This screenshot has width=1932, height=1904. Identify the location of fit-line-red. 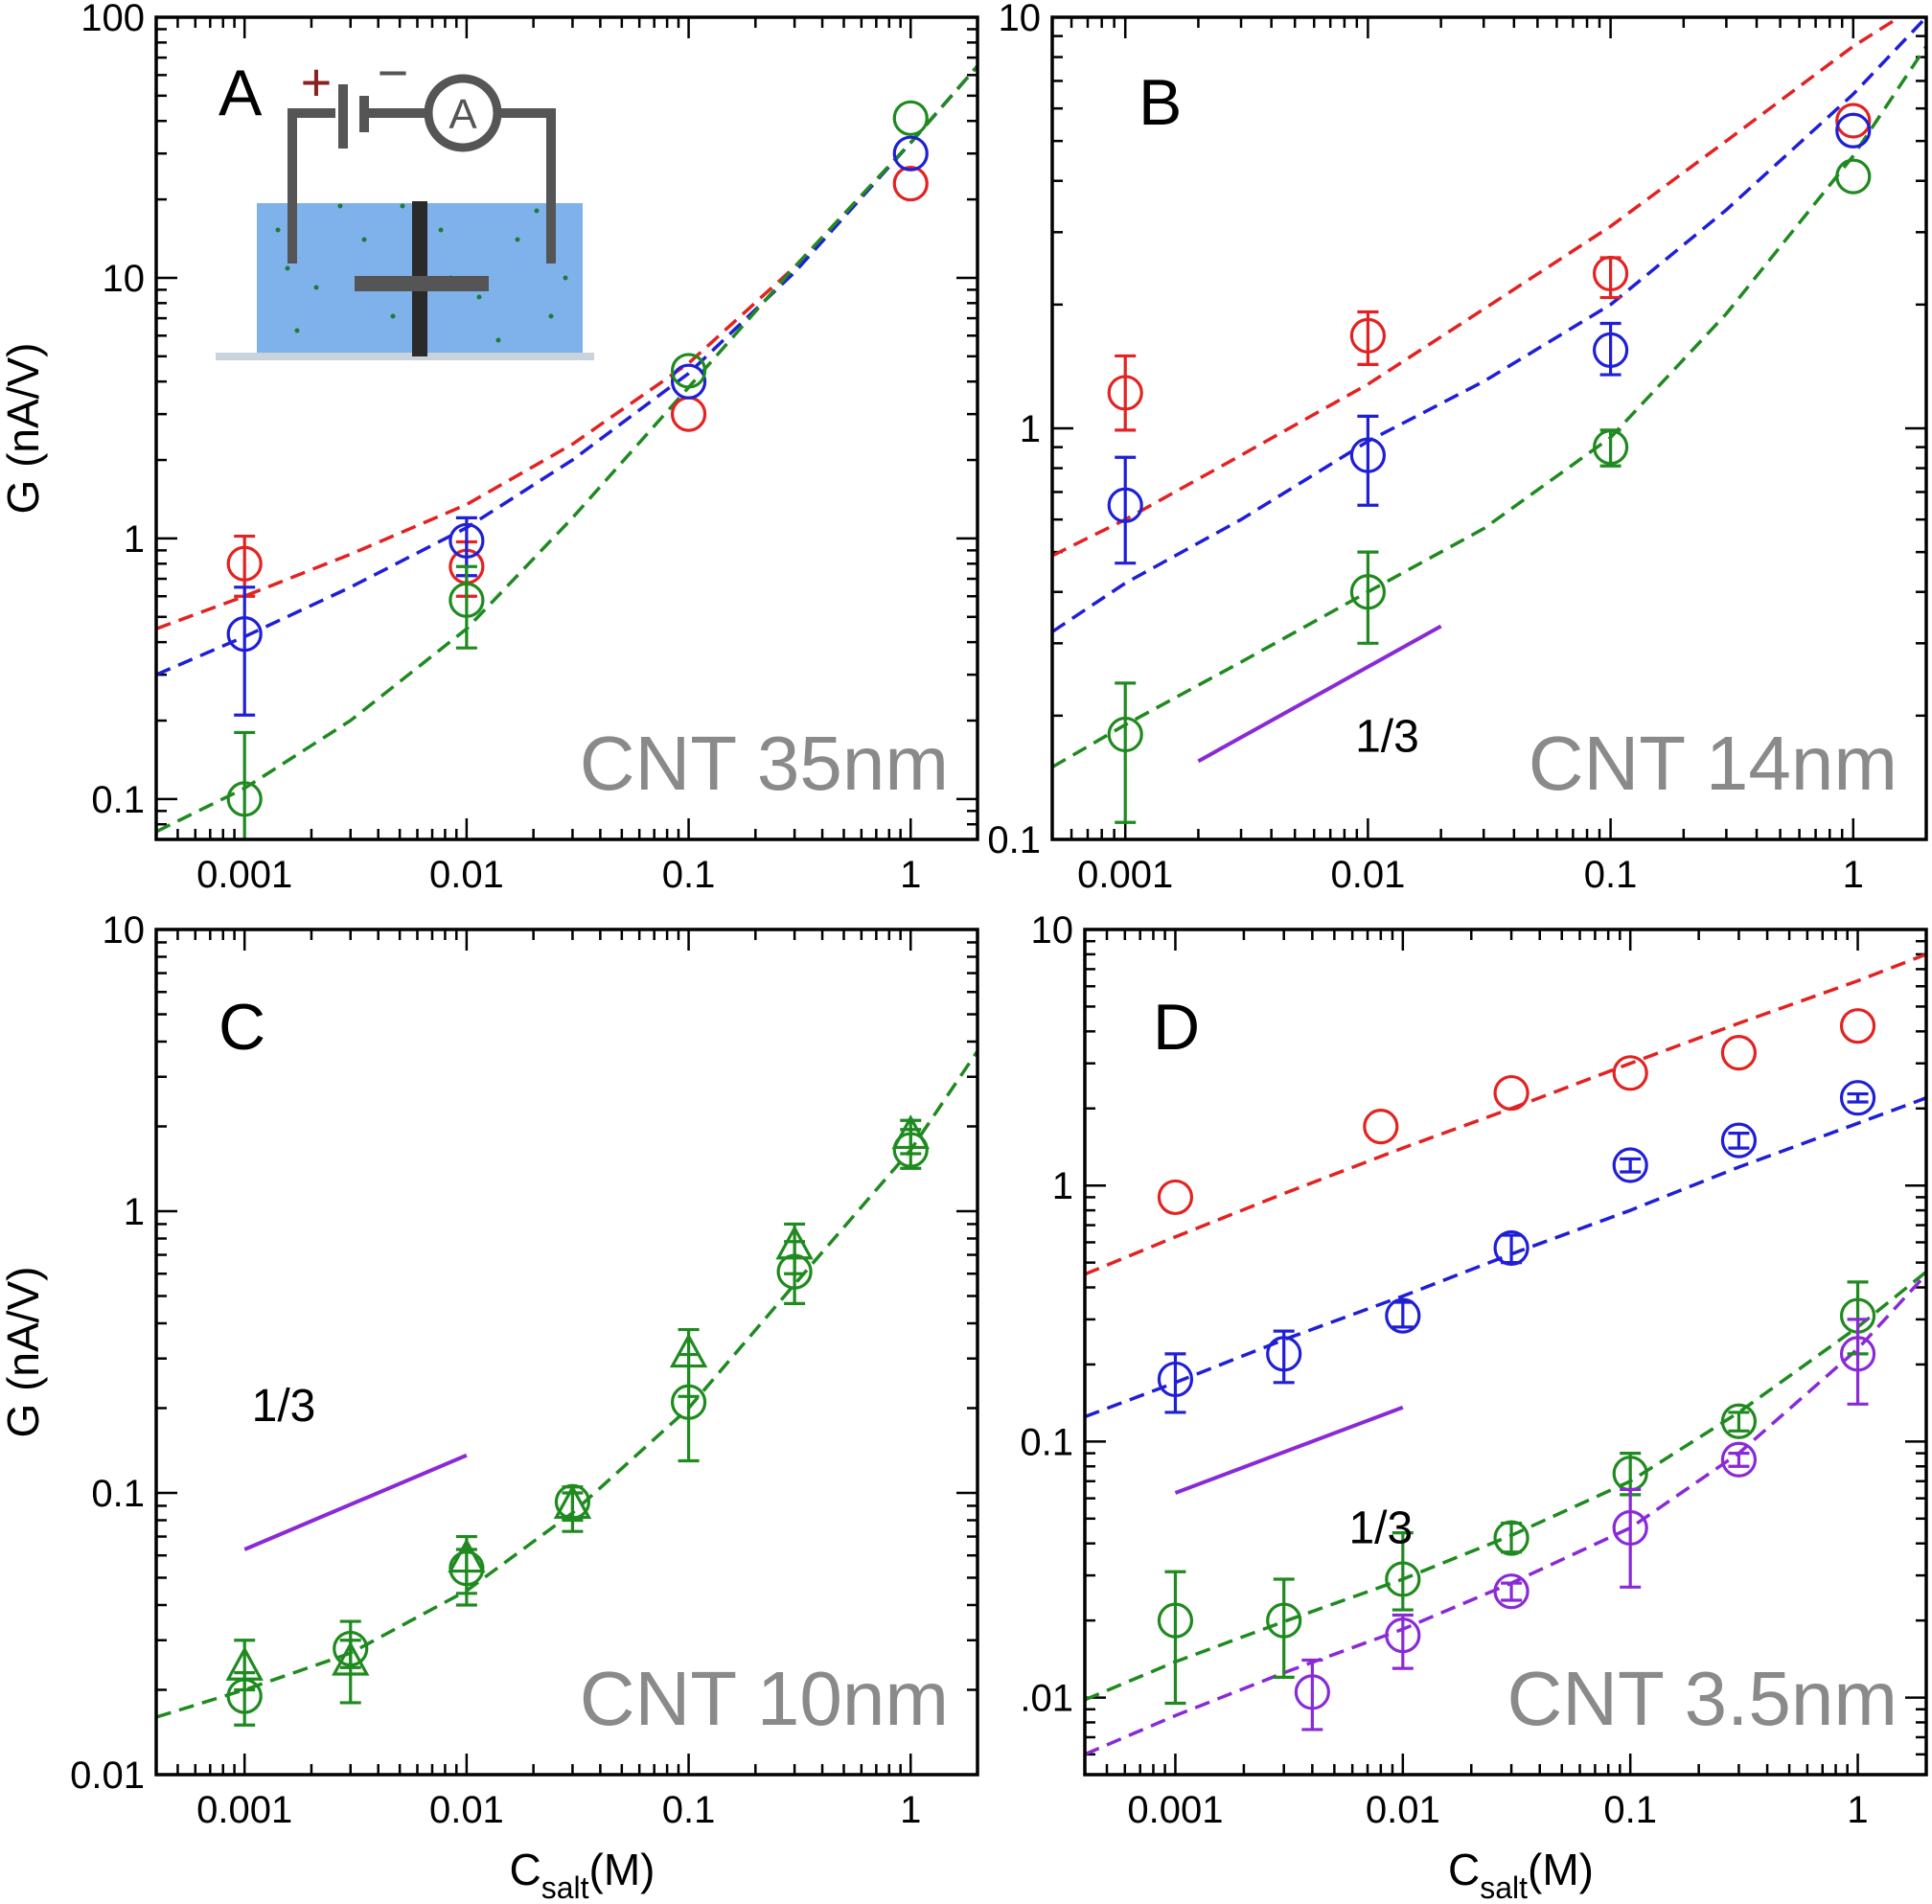
(567, 348).